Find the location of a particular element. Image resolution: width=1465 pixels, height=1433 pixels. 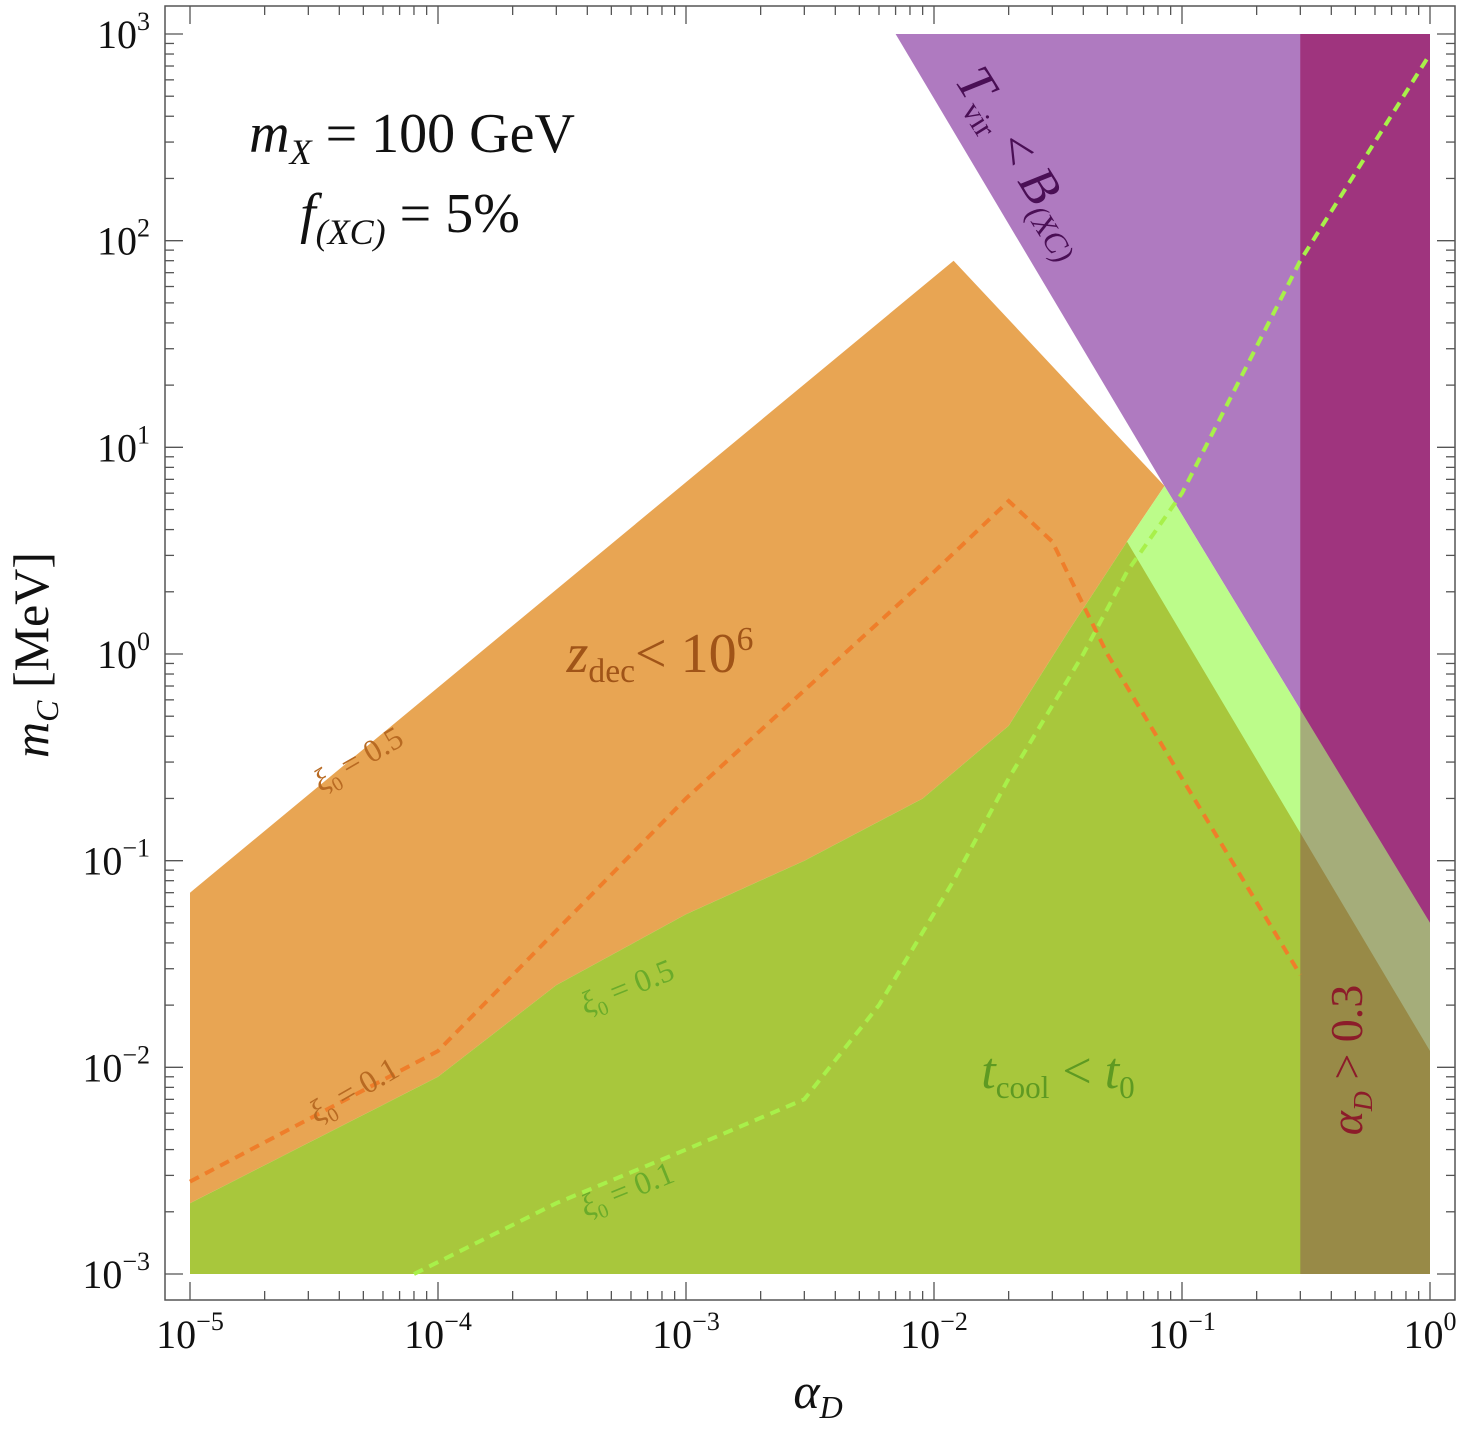

y-tick-label: 10⁻² is located at coordinates (116, 1065).